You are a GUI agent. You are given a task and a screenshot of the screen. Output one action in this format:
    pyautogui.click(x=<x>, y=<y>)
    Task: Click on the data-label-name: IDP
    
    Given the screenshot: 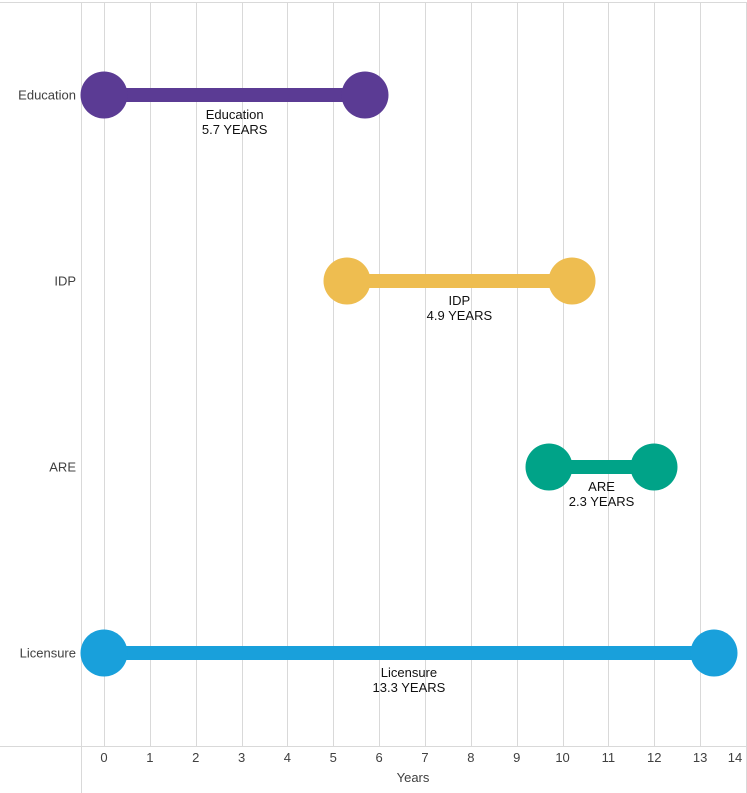 What is the action you would take?
    pyautogui.click(x=459, y=300)
    